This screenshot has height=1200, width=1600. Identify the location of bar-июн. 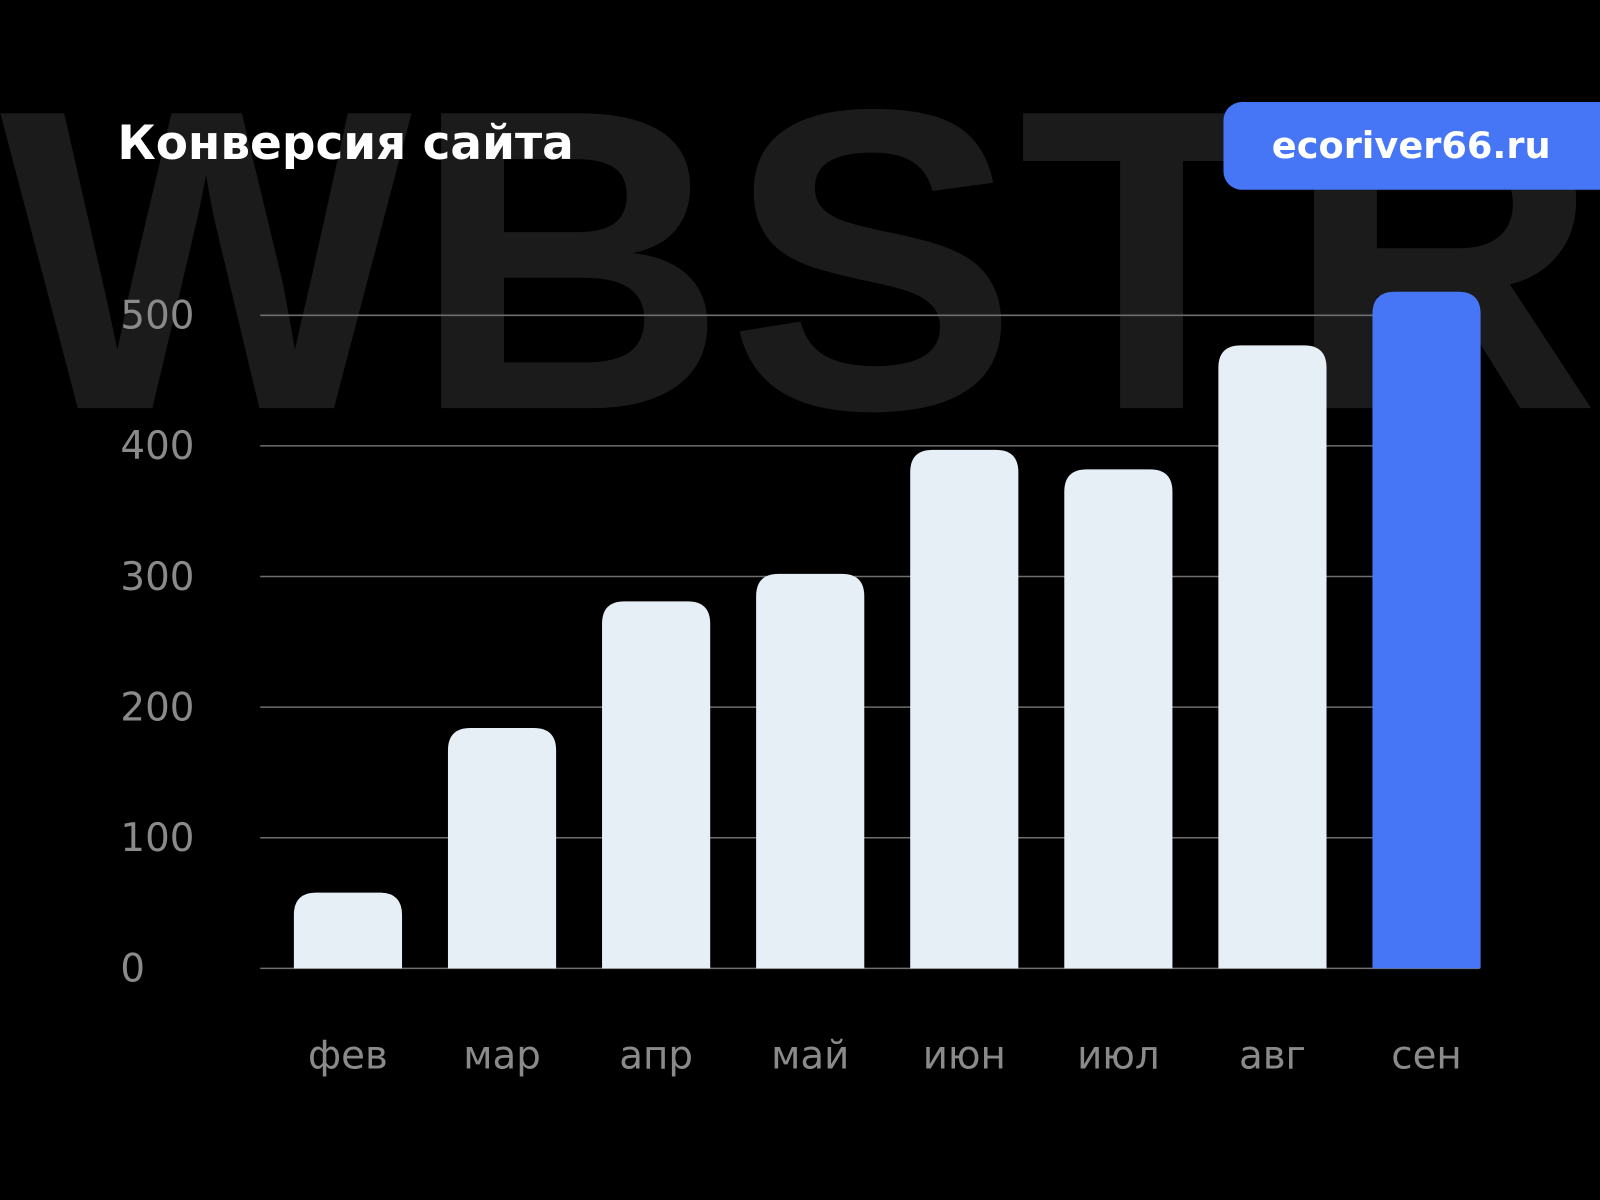
(964, 709).